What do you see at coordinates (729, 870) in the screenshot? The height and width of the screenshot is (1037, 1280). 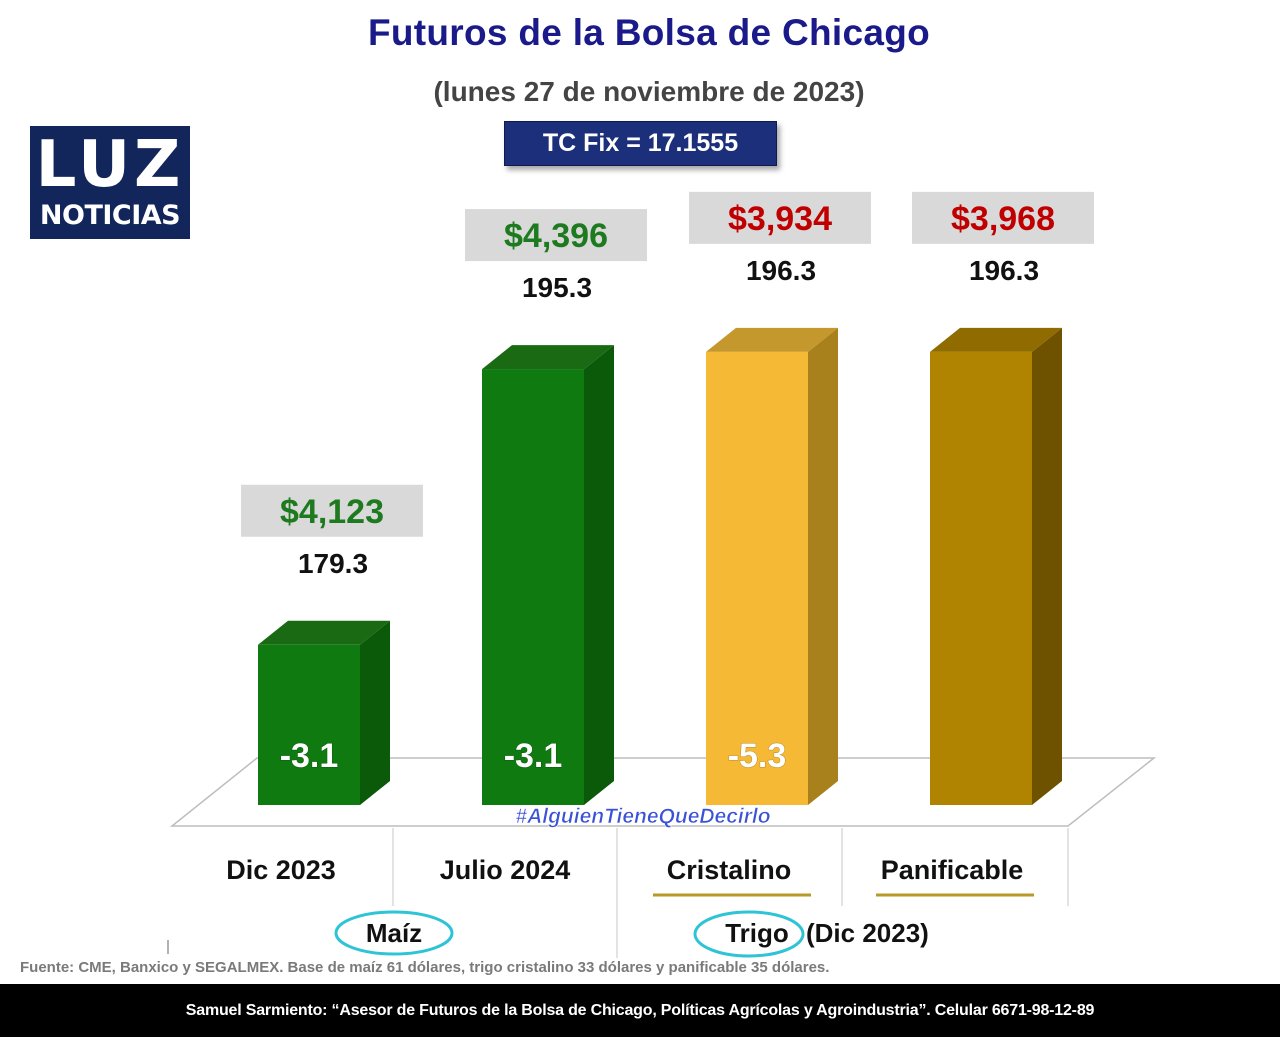 I see `x-tick-label: Cristalino` at bounding box center [729, 870].